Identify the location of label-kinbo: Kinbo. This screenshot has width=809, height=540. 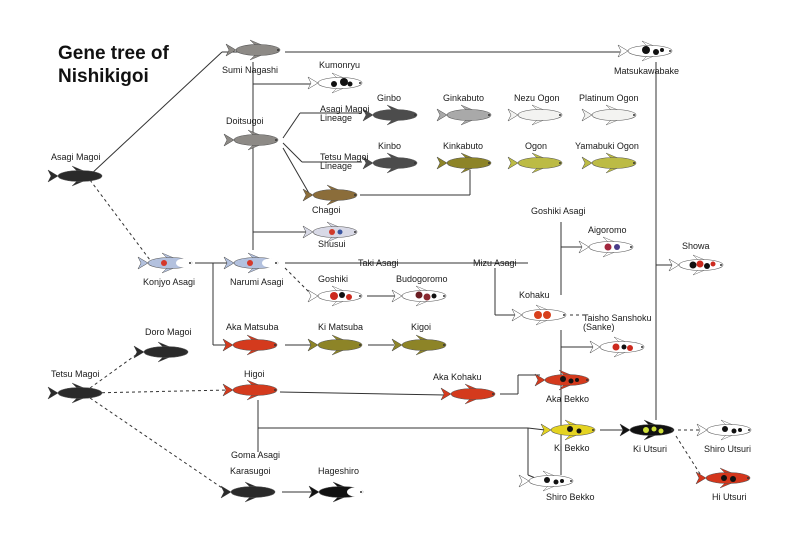
(389, 146).